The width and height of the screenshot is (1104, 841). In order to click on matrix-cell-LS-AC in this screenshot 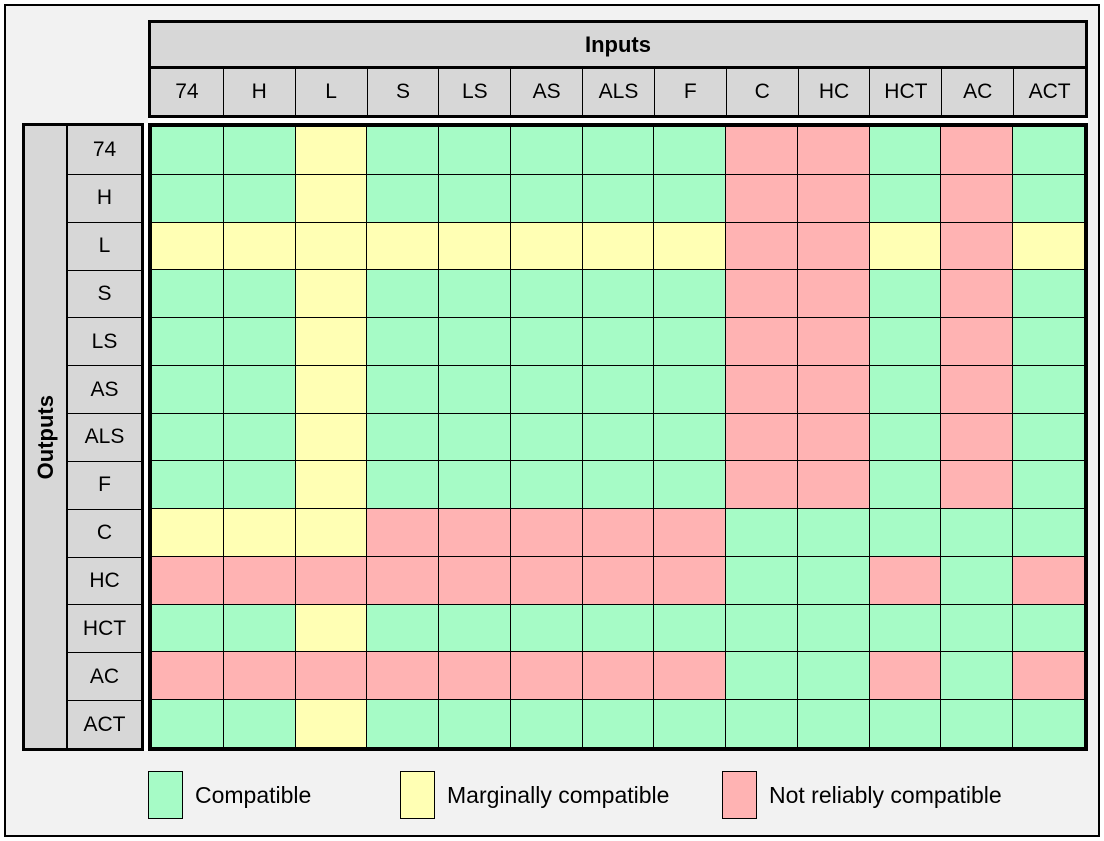, I will do `click(977, 341)`.